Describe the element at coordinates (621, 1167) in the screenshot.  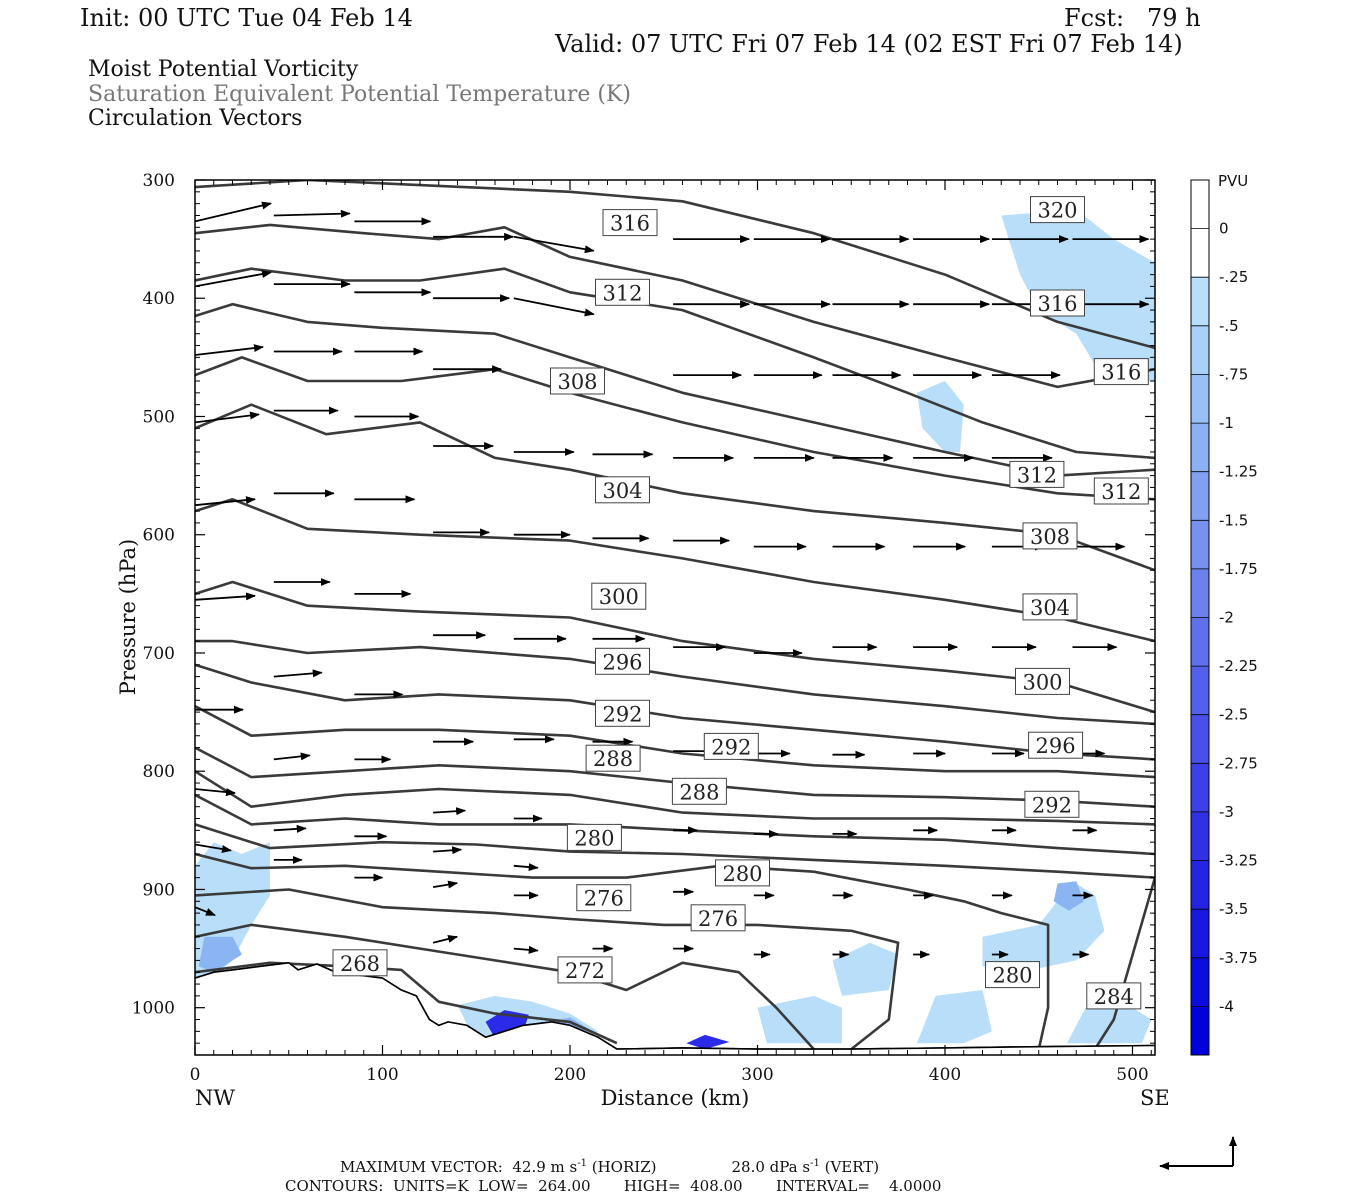
I see `max-vector-horiz-unit: (HORIZ)` at that location.